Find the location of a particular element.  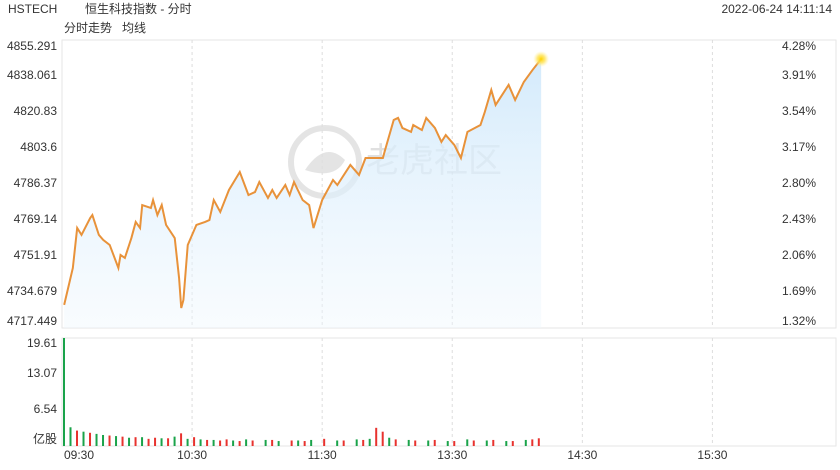

y2-tick-label: 1.69% is located at coordinates (799, 291).